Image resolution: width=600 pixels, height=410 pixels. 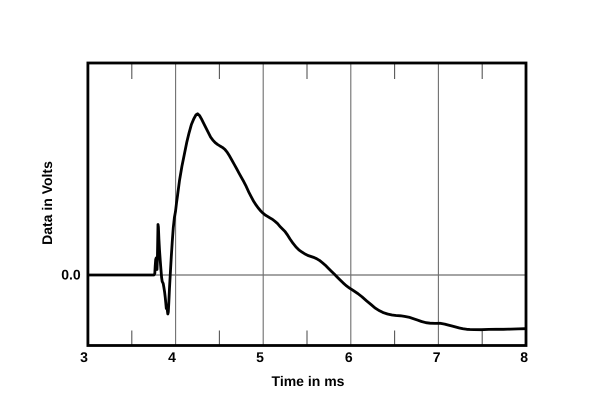 What do you see at coordinates (71, 275) in the screenshot?
I see `svg-text: 0.0` at bounding box center [71, 275].